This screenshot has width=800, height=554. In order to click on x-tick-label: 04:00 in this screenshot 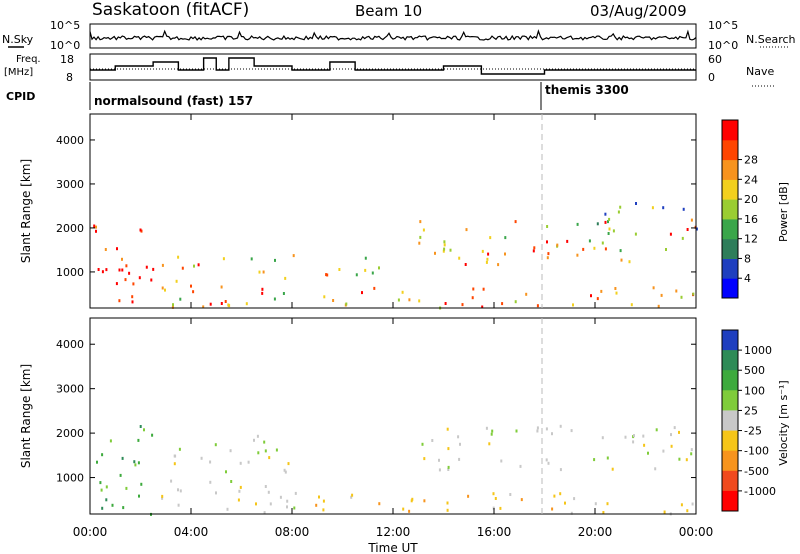, I will do `click(191, 532)`.